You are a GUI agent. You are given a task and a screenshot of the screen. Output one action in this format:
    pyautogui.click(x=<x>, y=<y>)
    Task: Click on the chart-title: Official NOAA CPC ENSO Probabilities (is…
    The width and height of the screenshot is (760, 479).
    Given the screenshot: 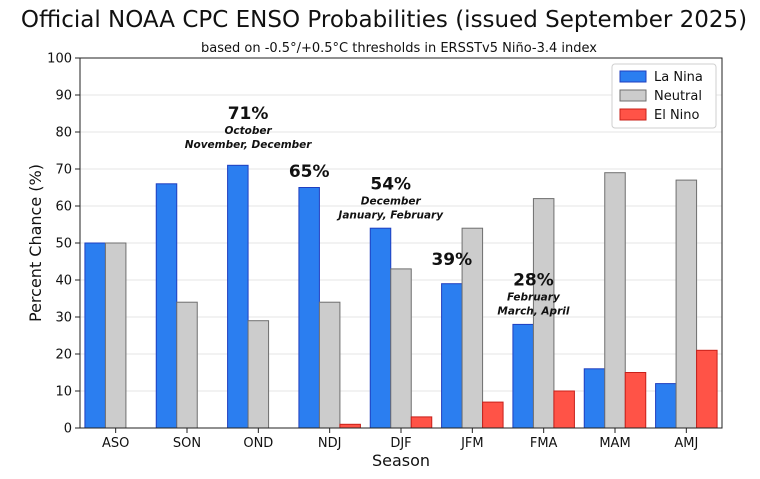 What is the action you would take?
    pyautogui.click(x=384, y=20)
    